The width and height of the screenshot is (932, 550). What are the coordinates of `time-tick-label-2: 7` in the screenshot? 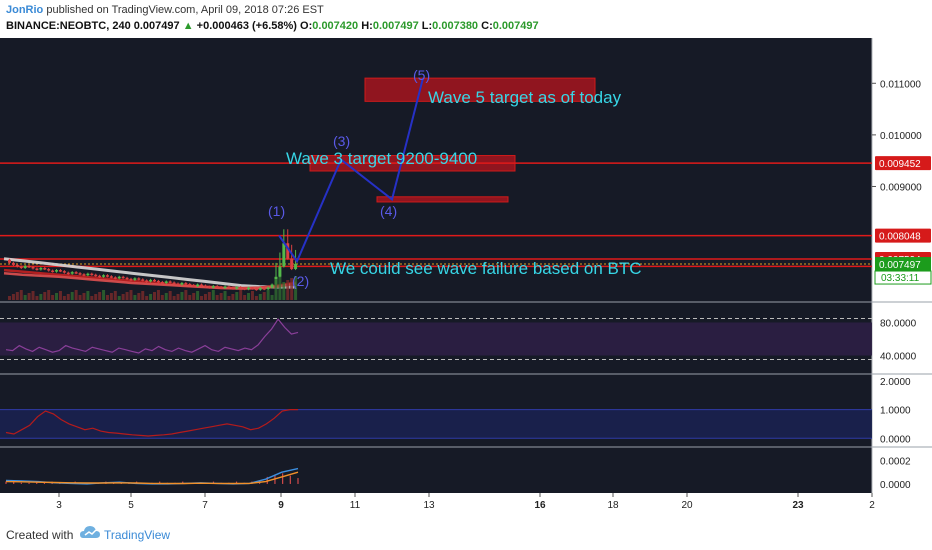 It's located at (205, 505).